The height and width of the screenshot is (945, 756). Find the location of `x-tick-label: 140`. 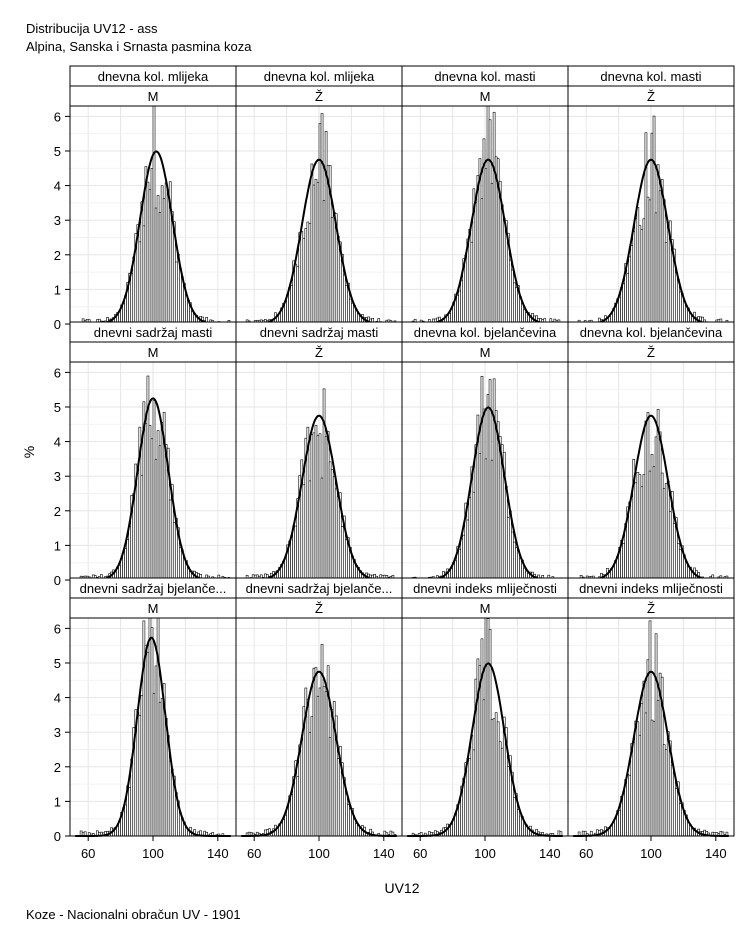

x-tick-label: 140 is located at coordinates (716, 853).